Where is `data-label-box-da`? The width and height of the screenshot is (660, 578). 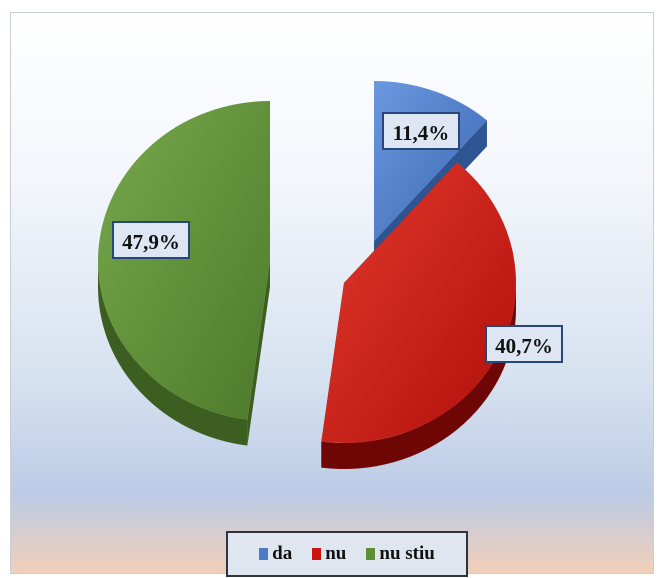 data-label-box-da is located at coordinates (421, 131).